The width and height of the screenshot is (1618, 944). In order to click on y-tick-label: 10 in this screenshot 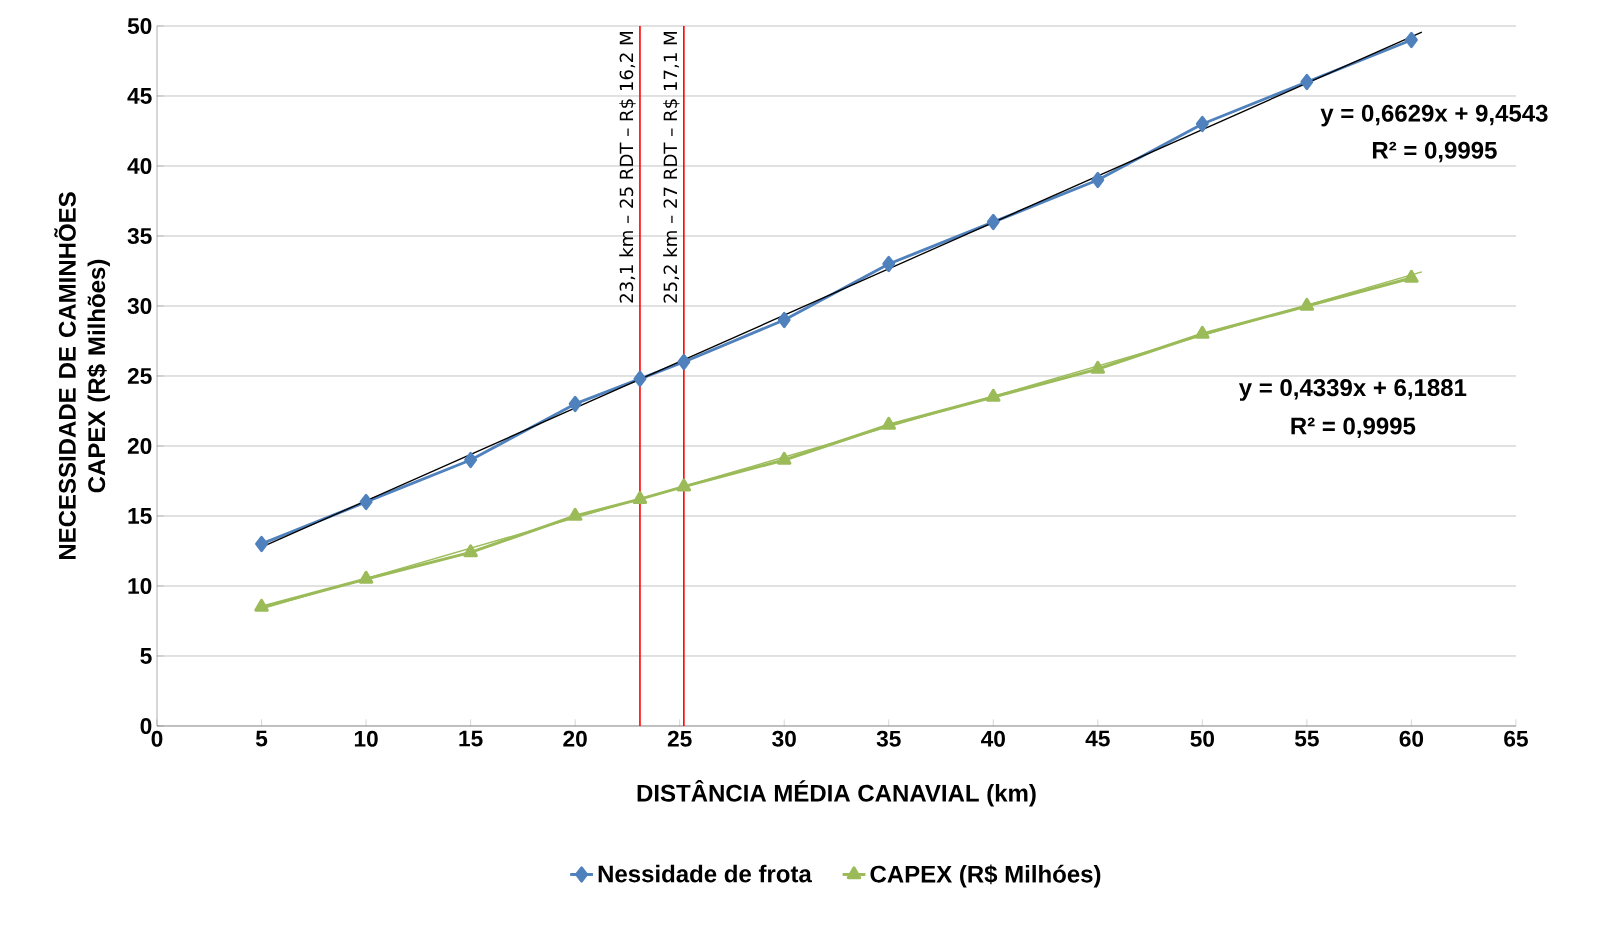, I will do `click(140, 586)`.